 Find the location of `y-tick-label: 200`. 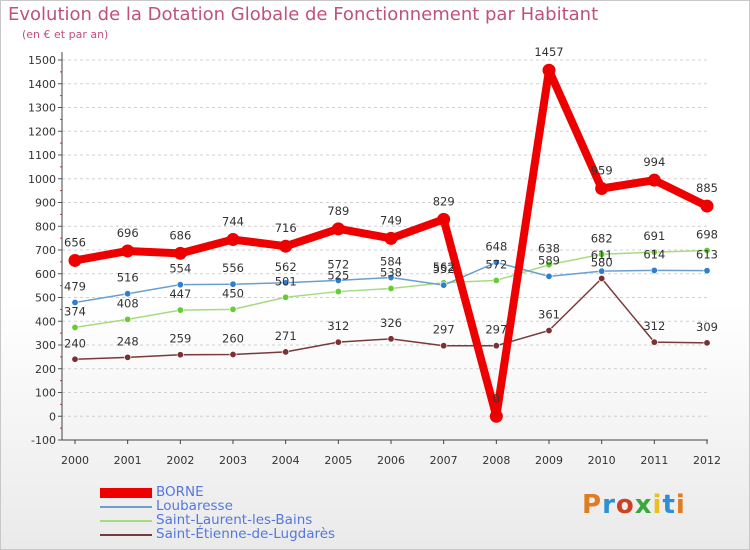

y-tick-label: 200 is located at coordinates (45, 369).